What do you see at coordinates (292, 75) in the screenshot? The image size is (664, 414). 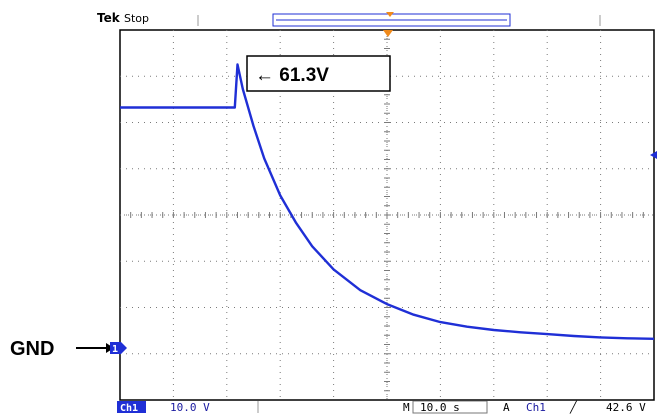 I see `peak-annotation-text: ← 61.3V` at bounding box center [292, 75].